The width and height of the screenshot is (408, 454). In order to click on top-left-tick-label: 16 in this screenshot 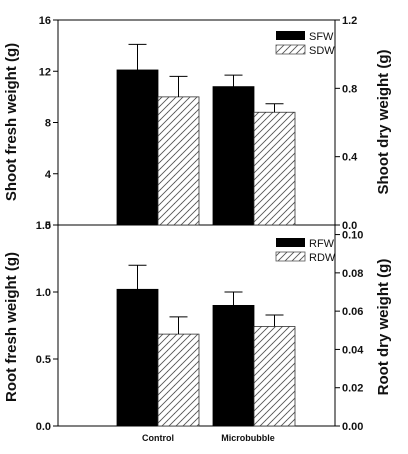, I will do `click(45, 21)`.